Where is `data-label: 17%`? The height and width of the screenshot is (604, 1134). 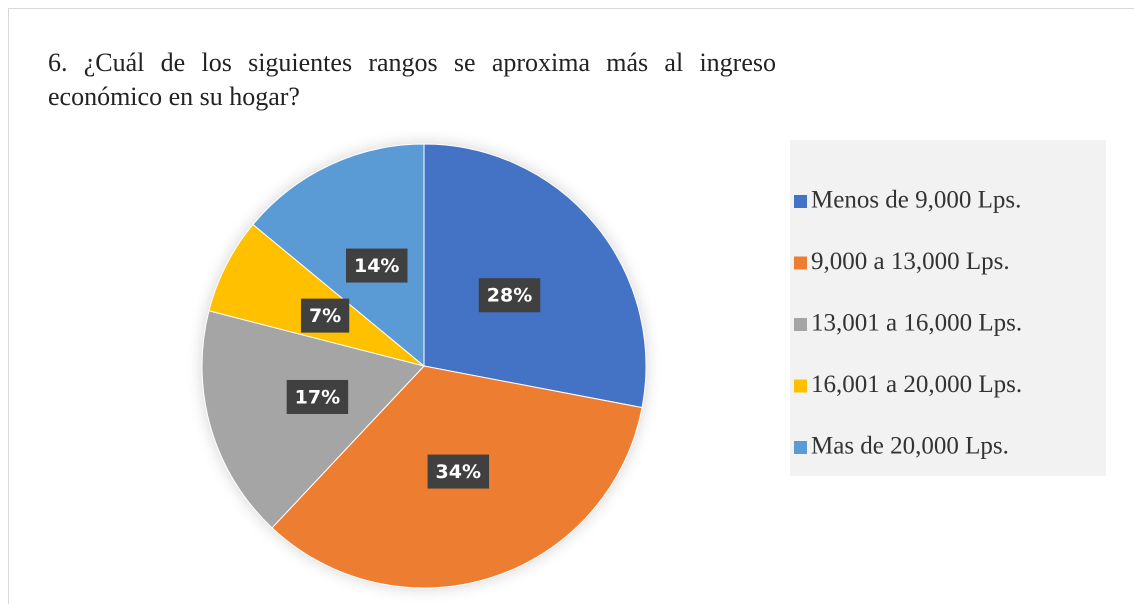
data-label: 17% is located at coordinates (317, 397).